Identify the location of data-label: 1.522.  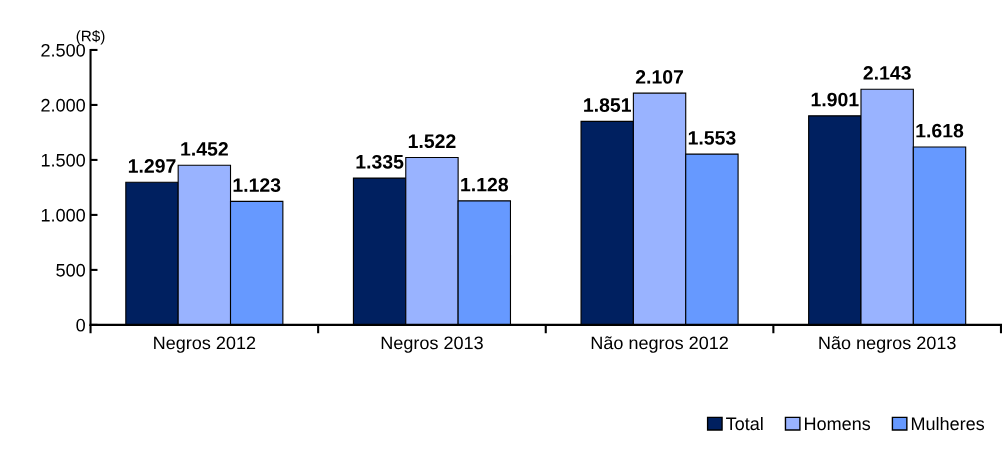
(432, 141).